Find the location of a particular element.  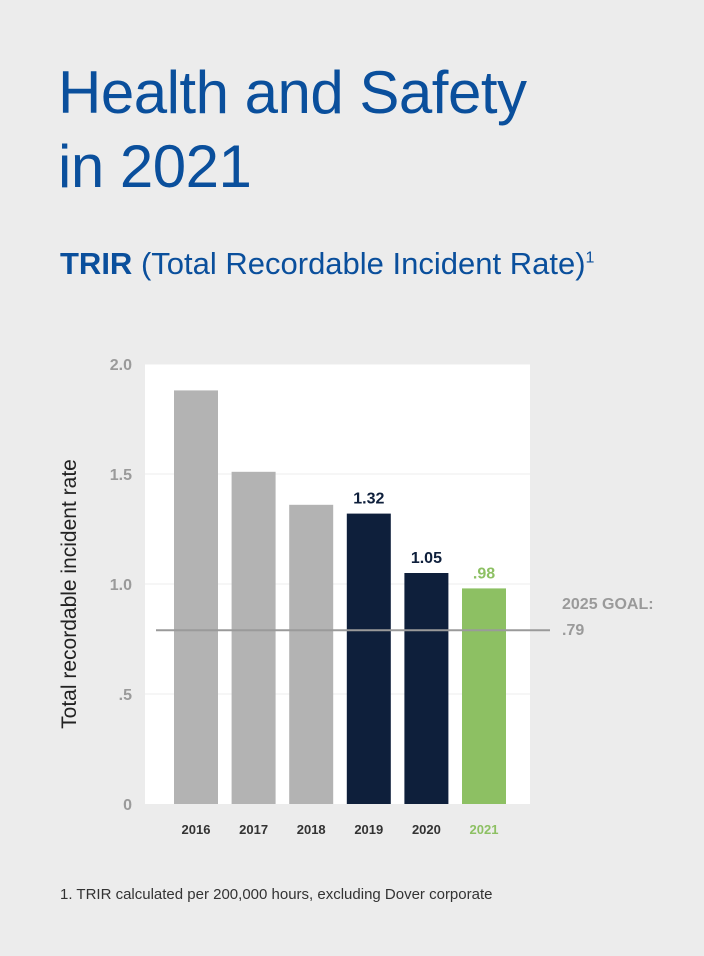

data-label: 1.05 is located at coordinates (426, 558).